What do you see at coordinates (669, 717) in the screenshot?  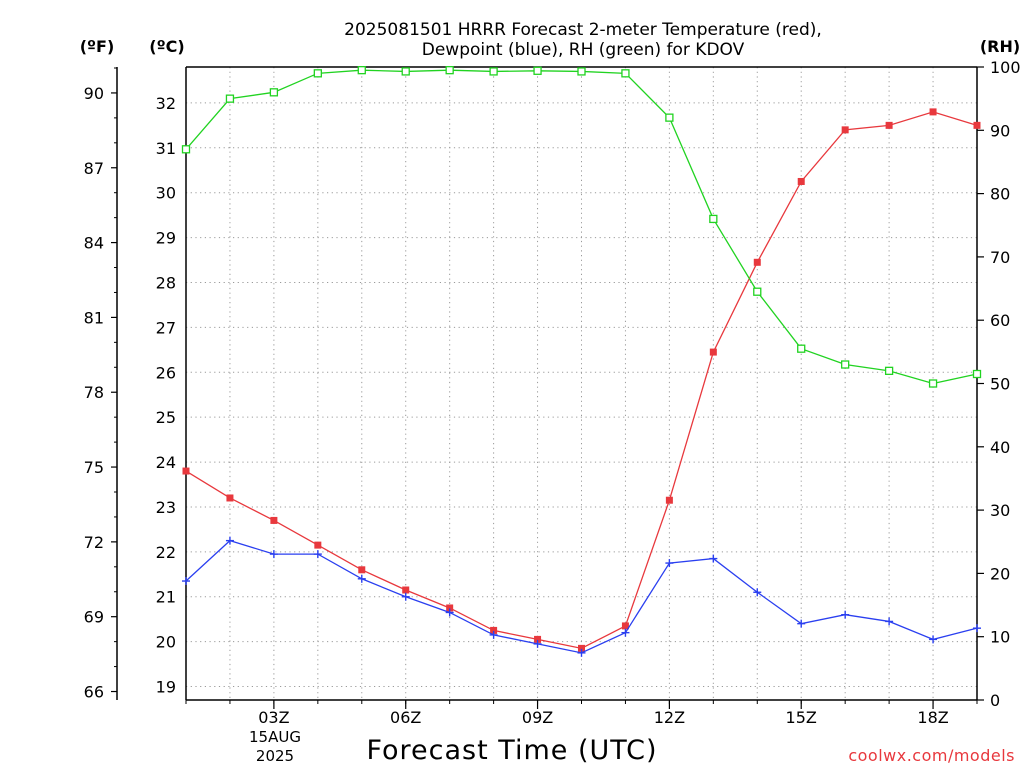 I see `x-tick-label: 12Z` at bounding box center [669, 717].